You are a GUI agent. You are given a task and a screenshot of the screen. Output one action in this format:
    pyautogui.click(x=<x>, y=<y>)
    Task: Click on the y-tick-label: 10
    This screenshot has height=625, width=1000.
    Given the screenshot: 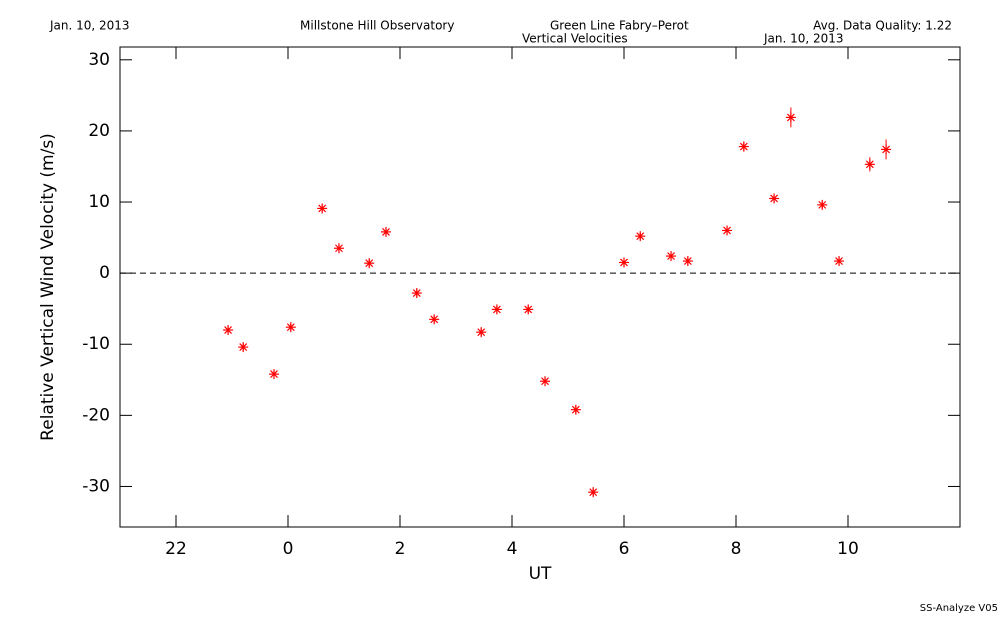 What is the action you would take?
    pyautogui.click(x=99, y=202)
    